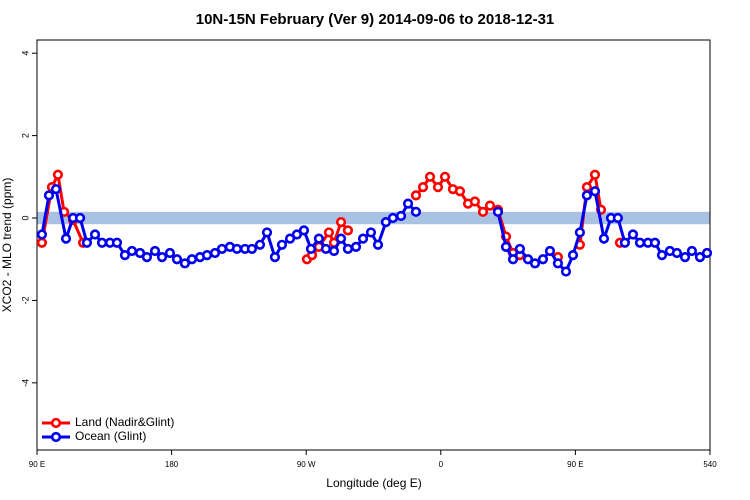 The height and width of the screenshot is (500, 750). Describe the element at coordinates (124, 422) in the screenshot. I see `legend-label: Land (Nadir&Glint)` at that location.